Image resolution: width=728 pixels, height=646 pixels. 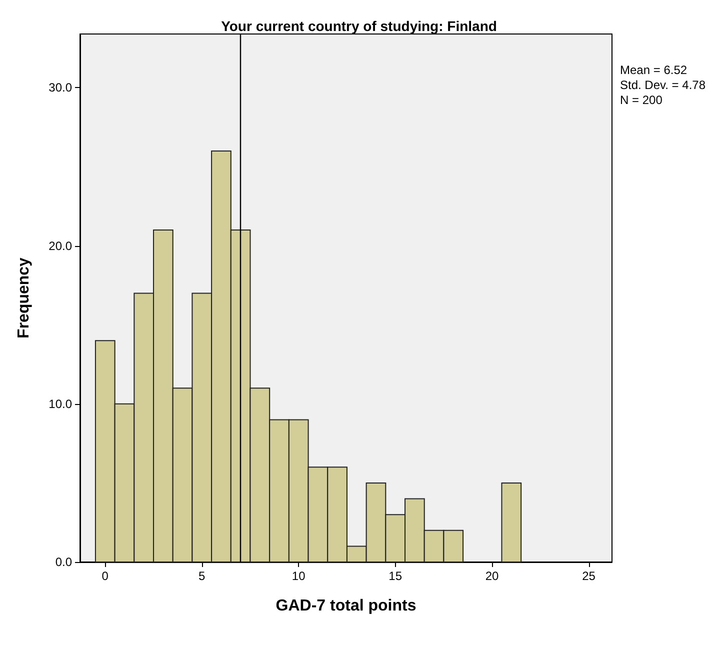 I want to click on y-tick-label: 20.0, so click(x=60, y=245).